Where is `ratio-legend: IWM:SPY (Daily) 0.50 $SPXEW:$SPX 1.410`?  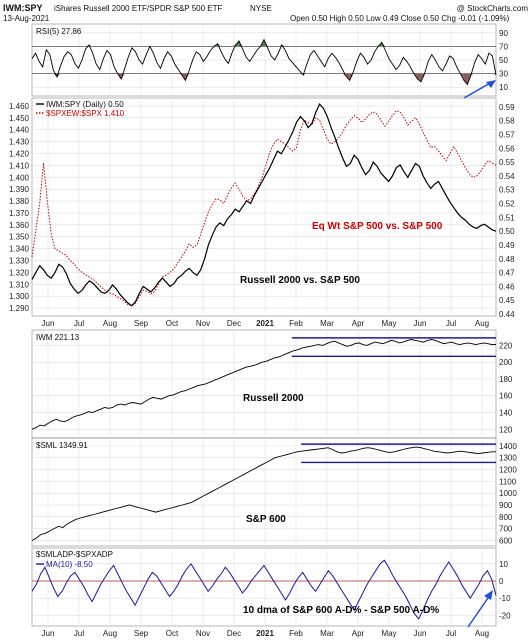 ratio-legend: IWM:SPY (Daily) 0.50 $SPXEW:$SPX 1.410 is located at coordinates (80, 109).